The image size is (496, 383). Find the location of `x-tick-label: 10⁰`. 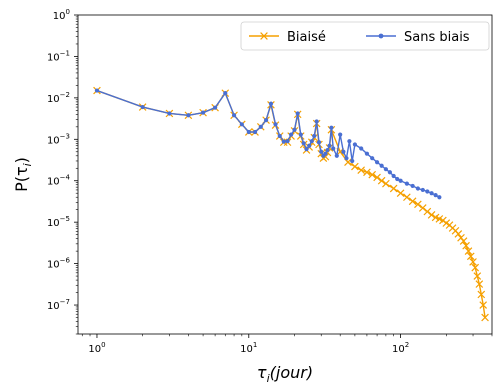

x-tick-label: 10⁰ is located at coordinates (96, 348).